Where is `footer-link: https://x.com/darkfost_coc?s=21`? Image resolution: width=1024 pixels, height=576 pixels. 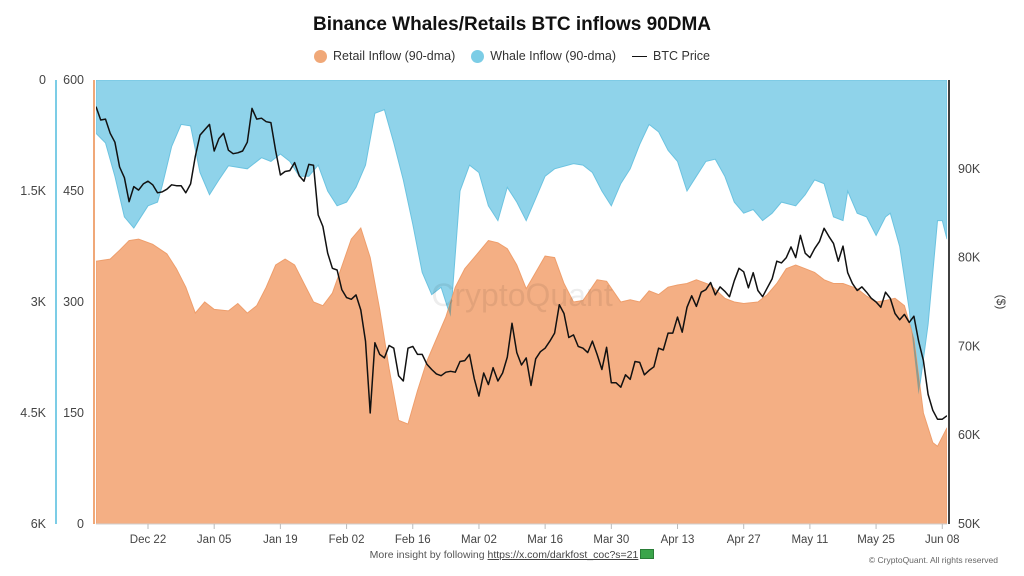
footer-link: https://x.com/darkfost_coc?s=21 is located at coordinates (563, 555).